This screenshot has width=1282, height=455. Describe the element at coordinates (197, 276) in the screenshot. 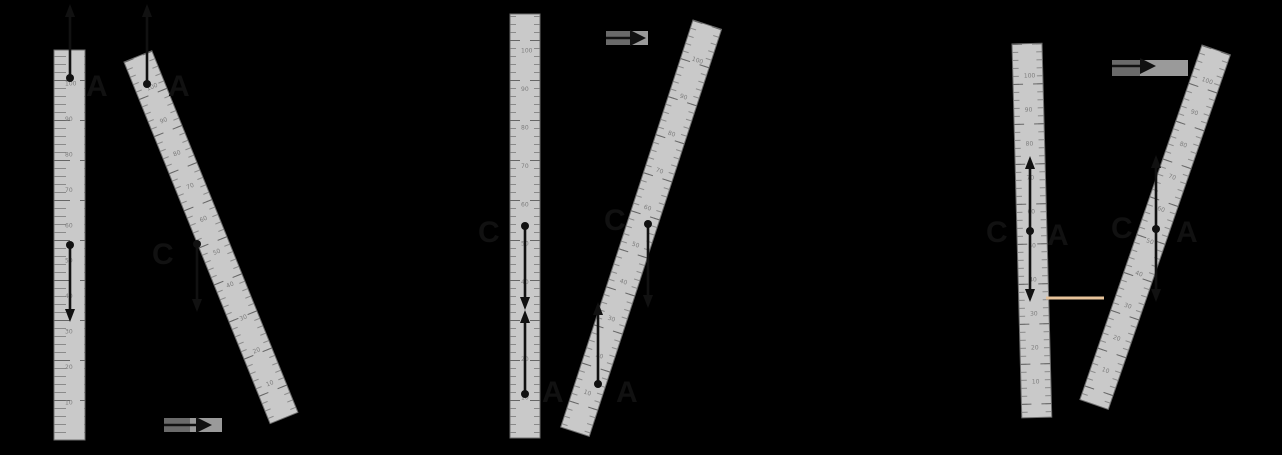

I see `force-arrow-down-c1-tilted` at that location.